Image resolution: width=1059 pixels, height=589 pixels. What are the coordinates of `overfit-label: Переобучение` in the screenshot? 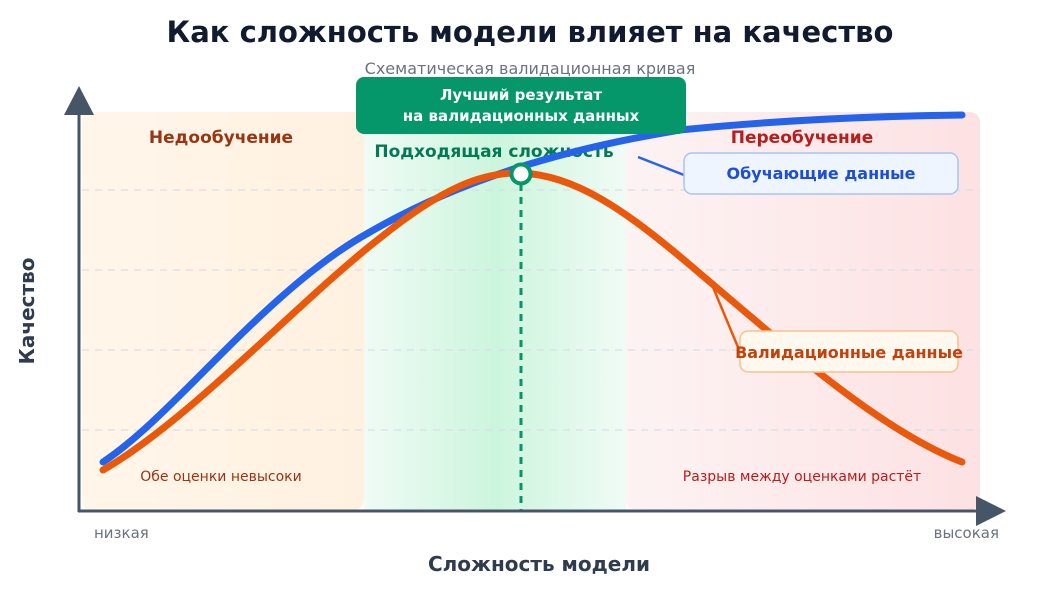 It's located at (802, 138).